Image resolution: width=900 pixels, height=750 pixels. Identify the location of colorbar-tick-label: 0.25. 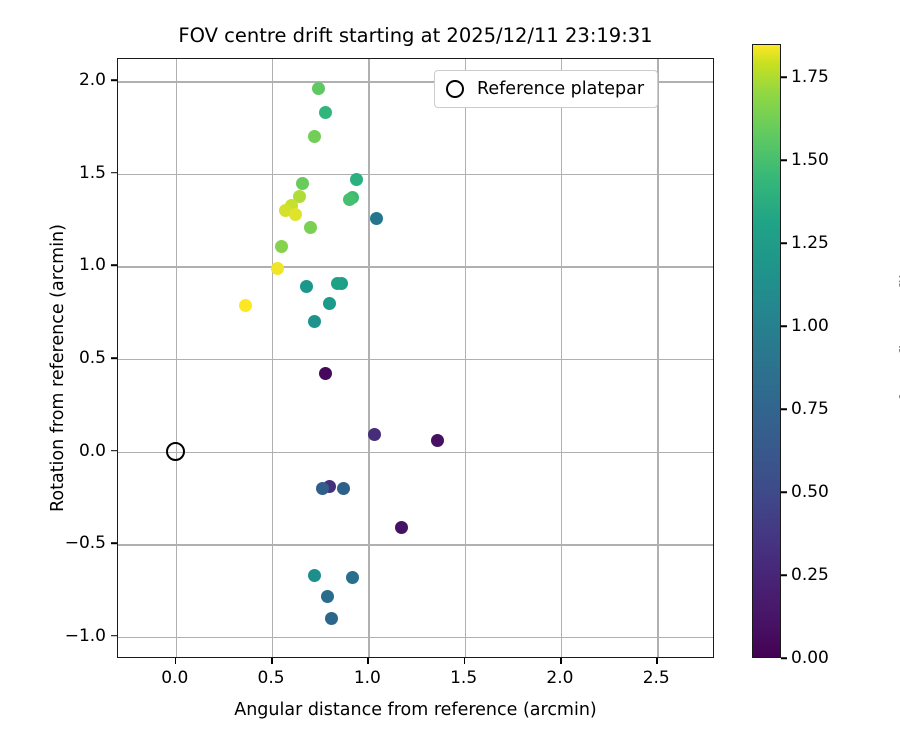
(810, 575).